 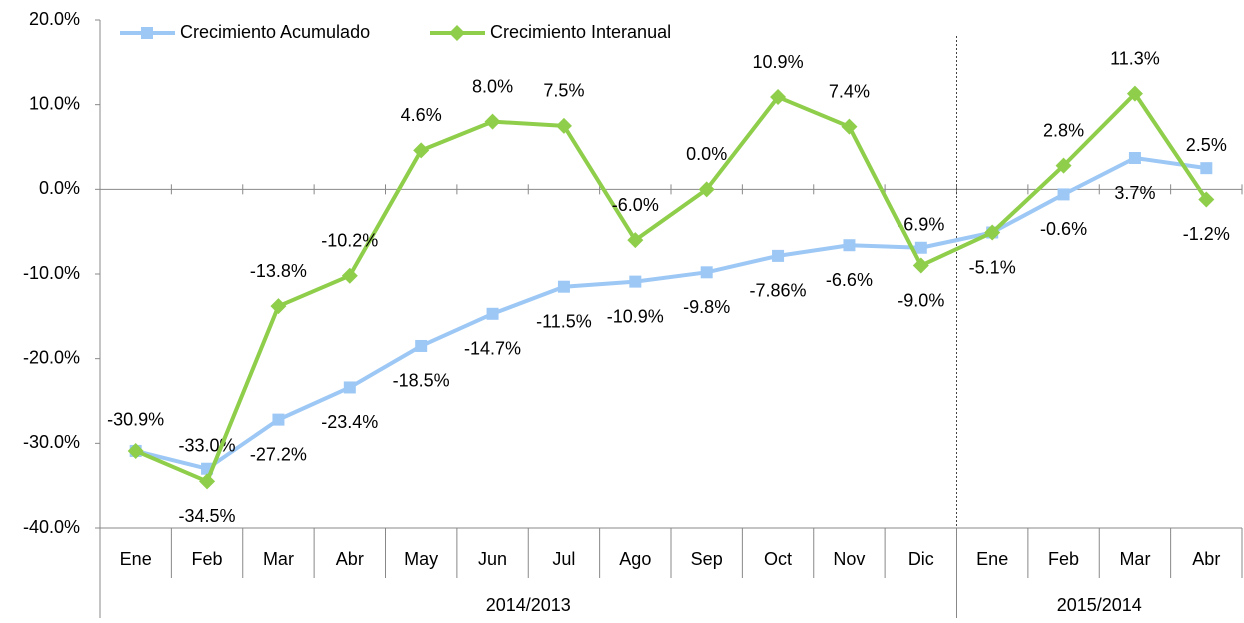 What do you see at coordinates (492, 559) in the screenshot?
I see `x-tick-label: Jun` at bounding box center [492, 559].